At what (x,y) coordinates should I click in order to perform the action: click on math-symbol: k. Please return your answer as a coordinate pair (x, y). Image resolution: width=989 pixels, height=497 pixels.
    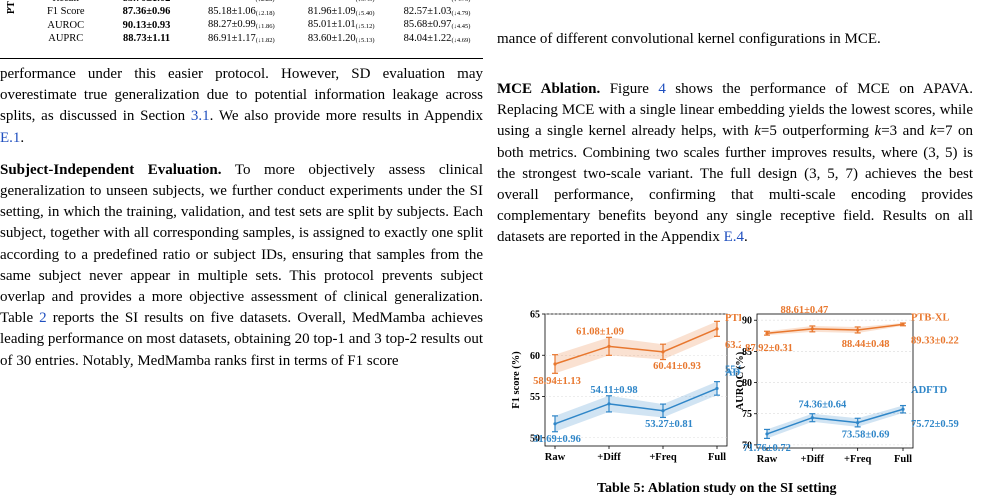
    Looking at the image, I should click on (933, 131).